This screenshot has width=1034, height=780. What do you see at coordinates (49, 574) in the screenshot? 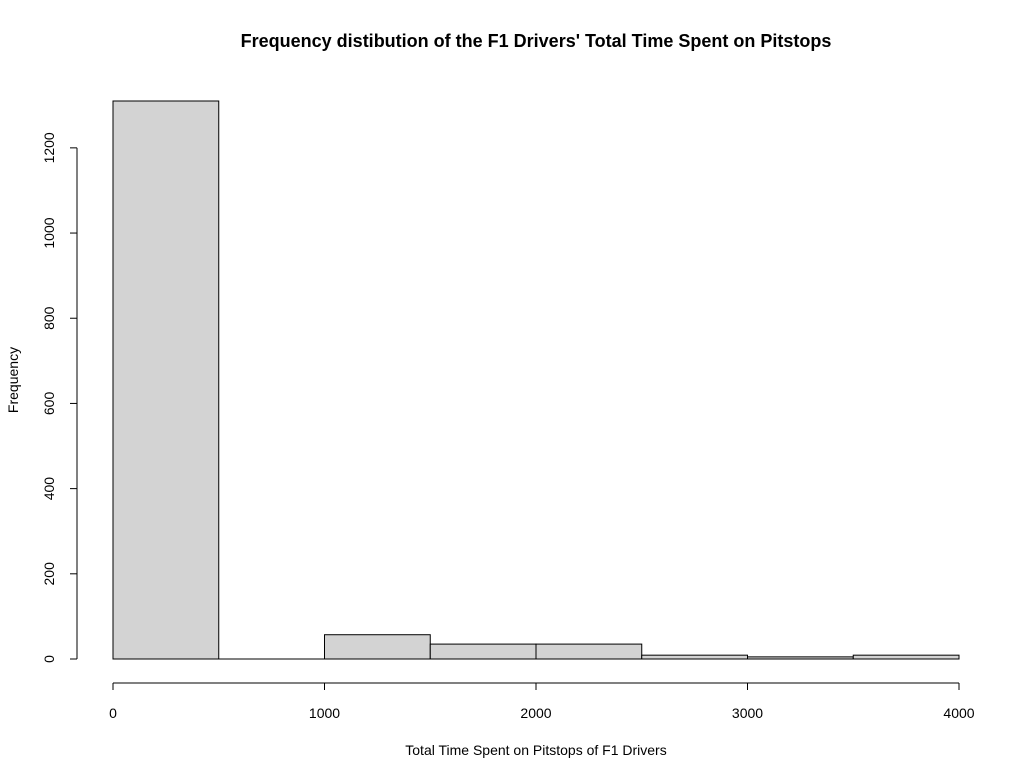
I see `y-tick-label: 200` at bounding box center [49, 574].